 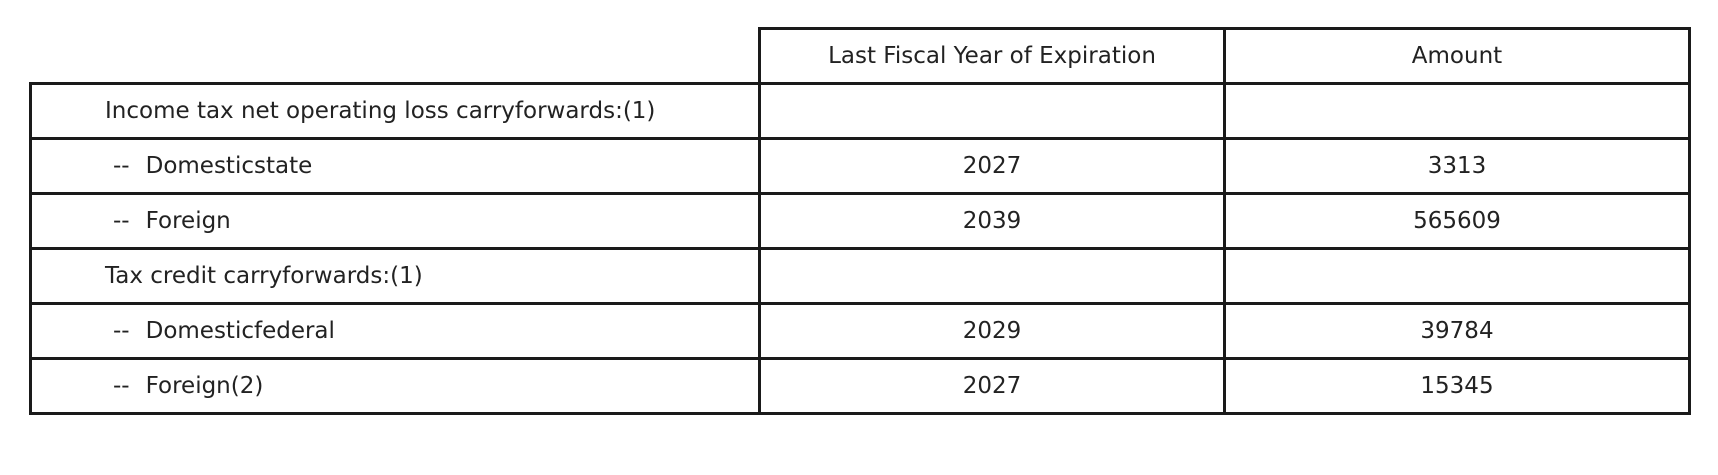 I want to click on header-row: Last Fiscal Year of Expiration Amount, so click(x=860, y=56).